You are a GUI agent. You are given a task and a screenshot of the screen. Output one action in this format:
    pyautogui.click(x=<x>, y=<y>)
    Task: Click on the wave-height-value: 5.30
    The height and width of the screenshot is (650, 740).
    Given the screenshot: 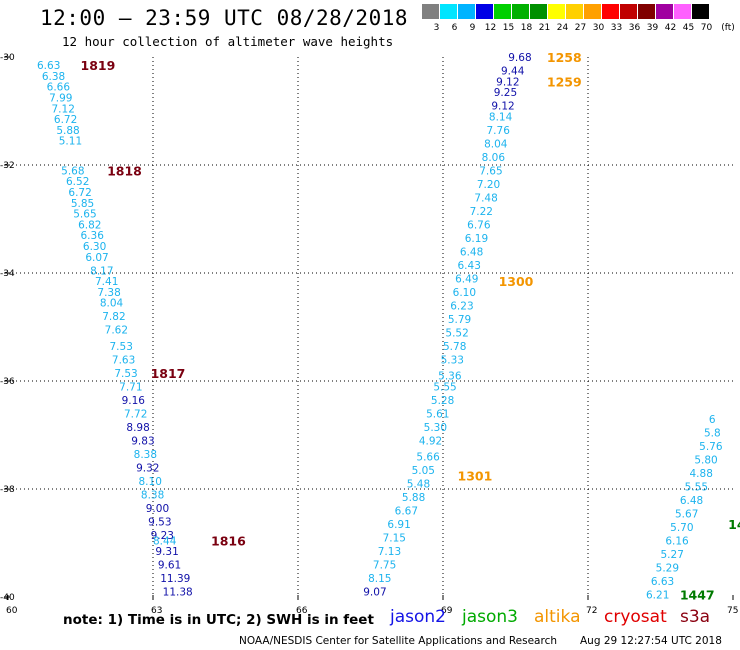 What is the action you would take?
    pyautogui.click(x=435, y=428)
    